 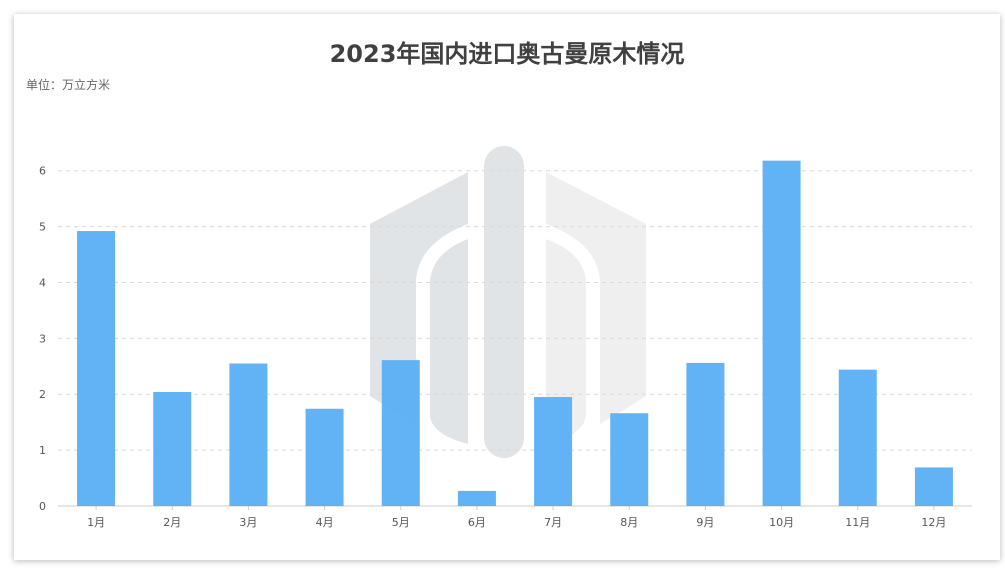 I want to click on x-tick-label: 7月, so click(x=553, y=522).